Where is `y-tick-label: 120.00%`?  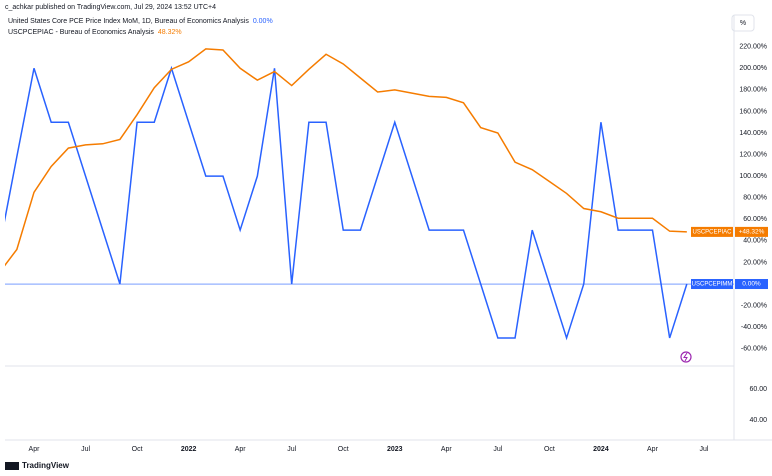 y-tick-label: 120.00% is located at coordinates (753, 154).